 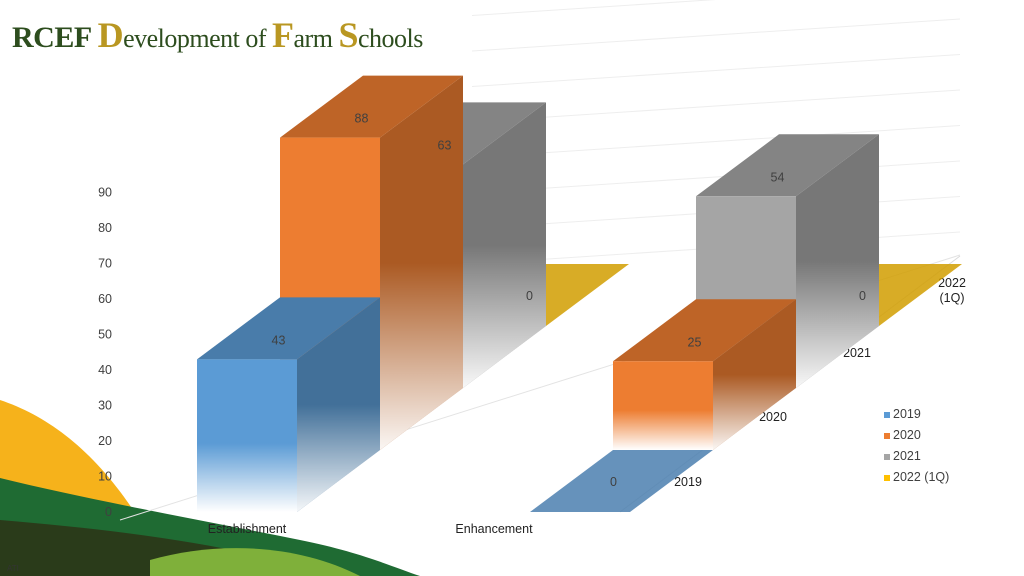 I want to click on slide-title: RCEF Development of Farm Schools, so click(x=217, y=35).